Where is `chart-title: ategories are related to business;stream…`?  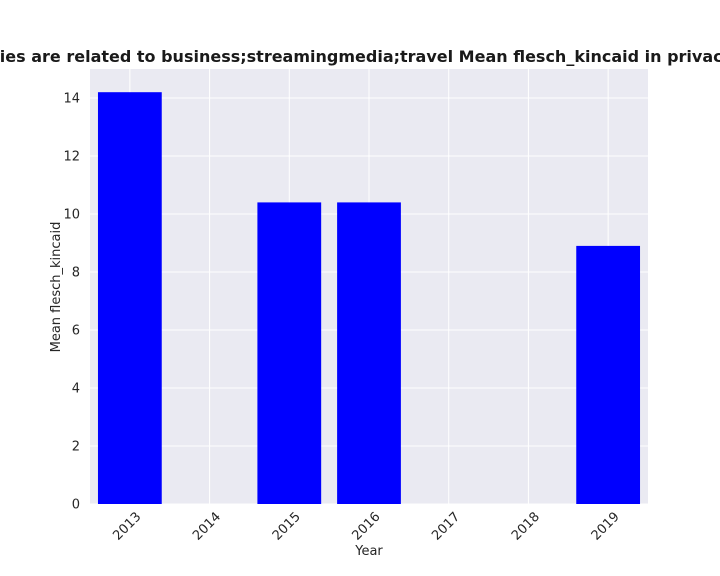 chart-title: ategories are related to business;stream… is located at coordinates (360, 56).